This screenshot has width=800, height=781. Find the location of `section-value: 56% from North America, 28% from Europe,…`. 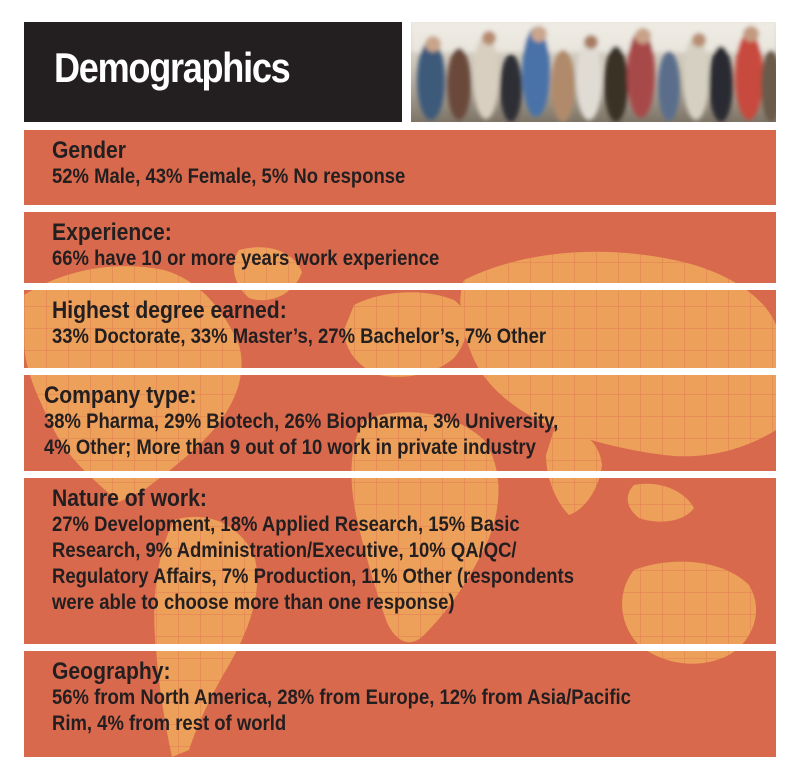

section-value: 56% from North America, 28% from Europe,… is located at coordinates (341, 710).